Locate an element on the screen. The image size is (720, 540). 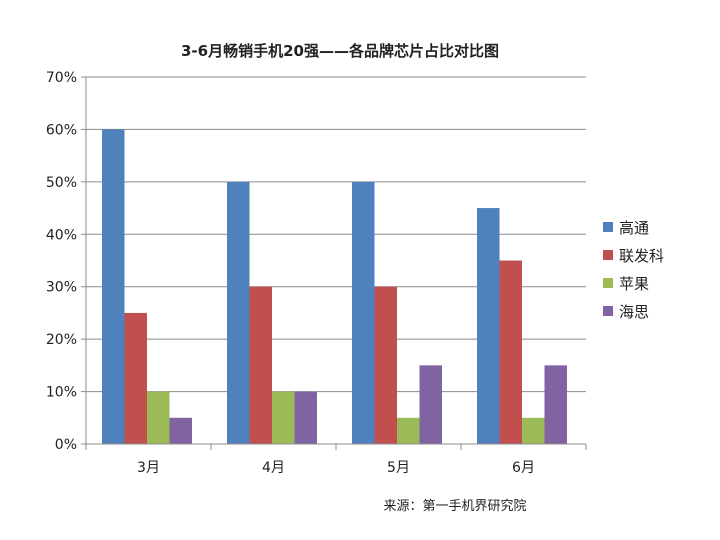
bar-高通-4月 is located at coordinates (238, 312).